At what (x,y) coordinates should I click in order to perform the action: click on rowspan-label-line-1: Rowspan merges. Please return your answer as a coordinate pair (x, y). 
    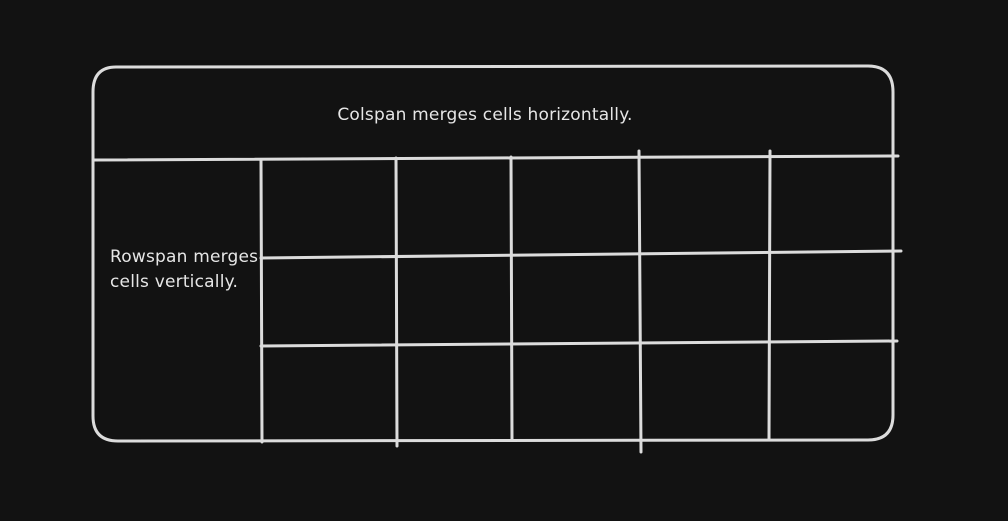
    Looking at the image, I should click on (184, 257).